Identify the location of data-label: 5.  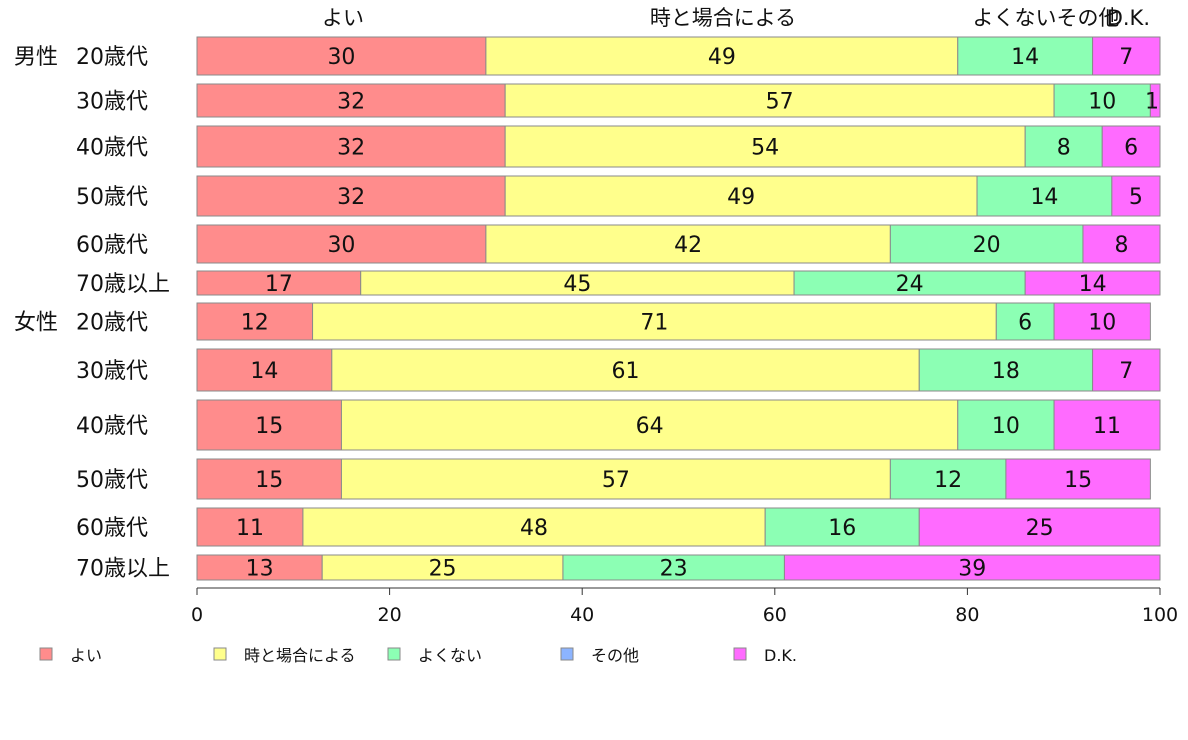
(1136, 197).